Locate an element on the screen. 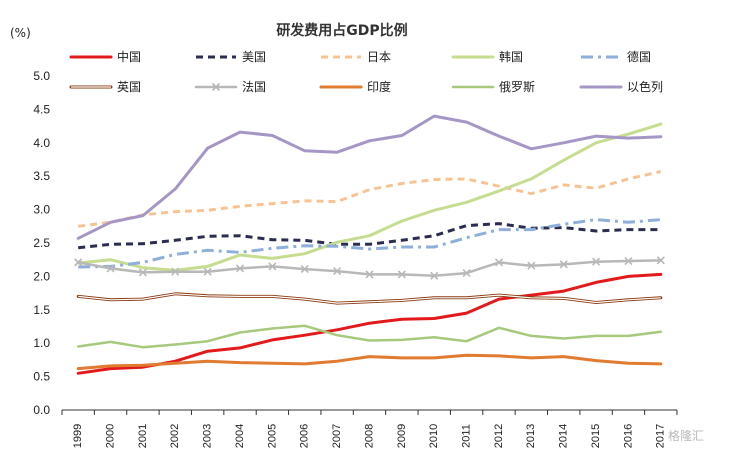  legend-item: 法国 is located at coordinates (230, 87).